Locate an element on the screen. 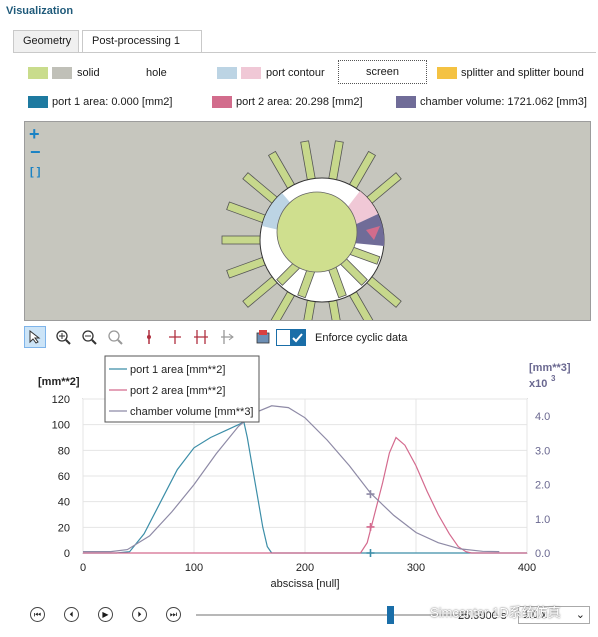 This screenshot has width=598, height=637. select-tool-button is located at coordinates (35, 337).